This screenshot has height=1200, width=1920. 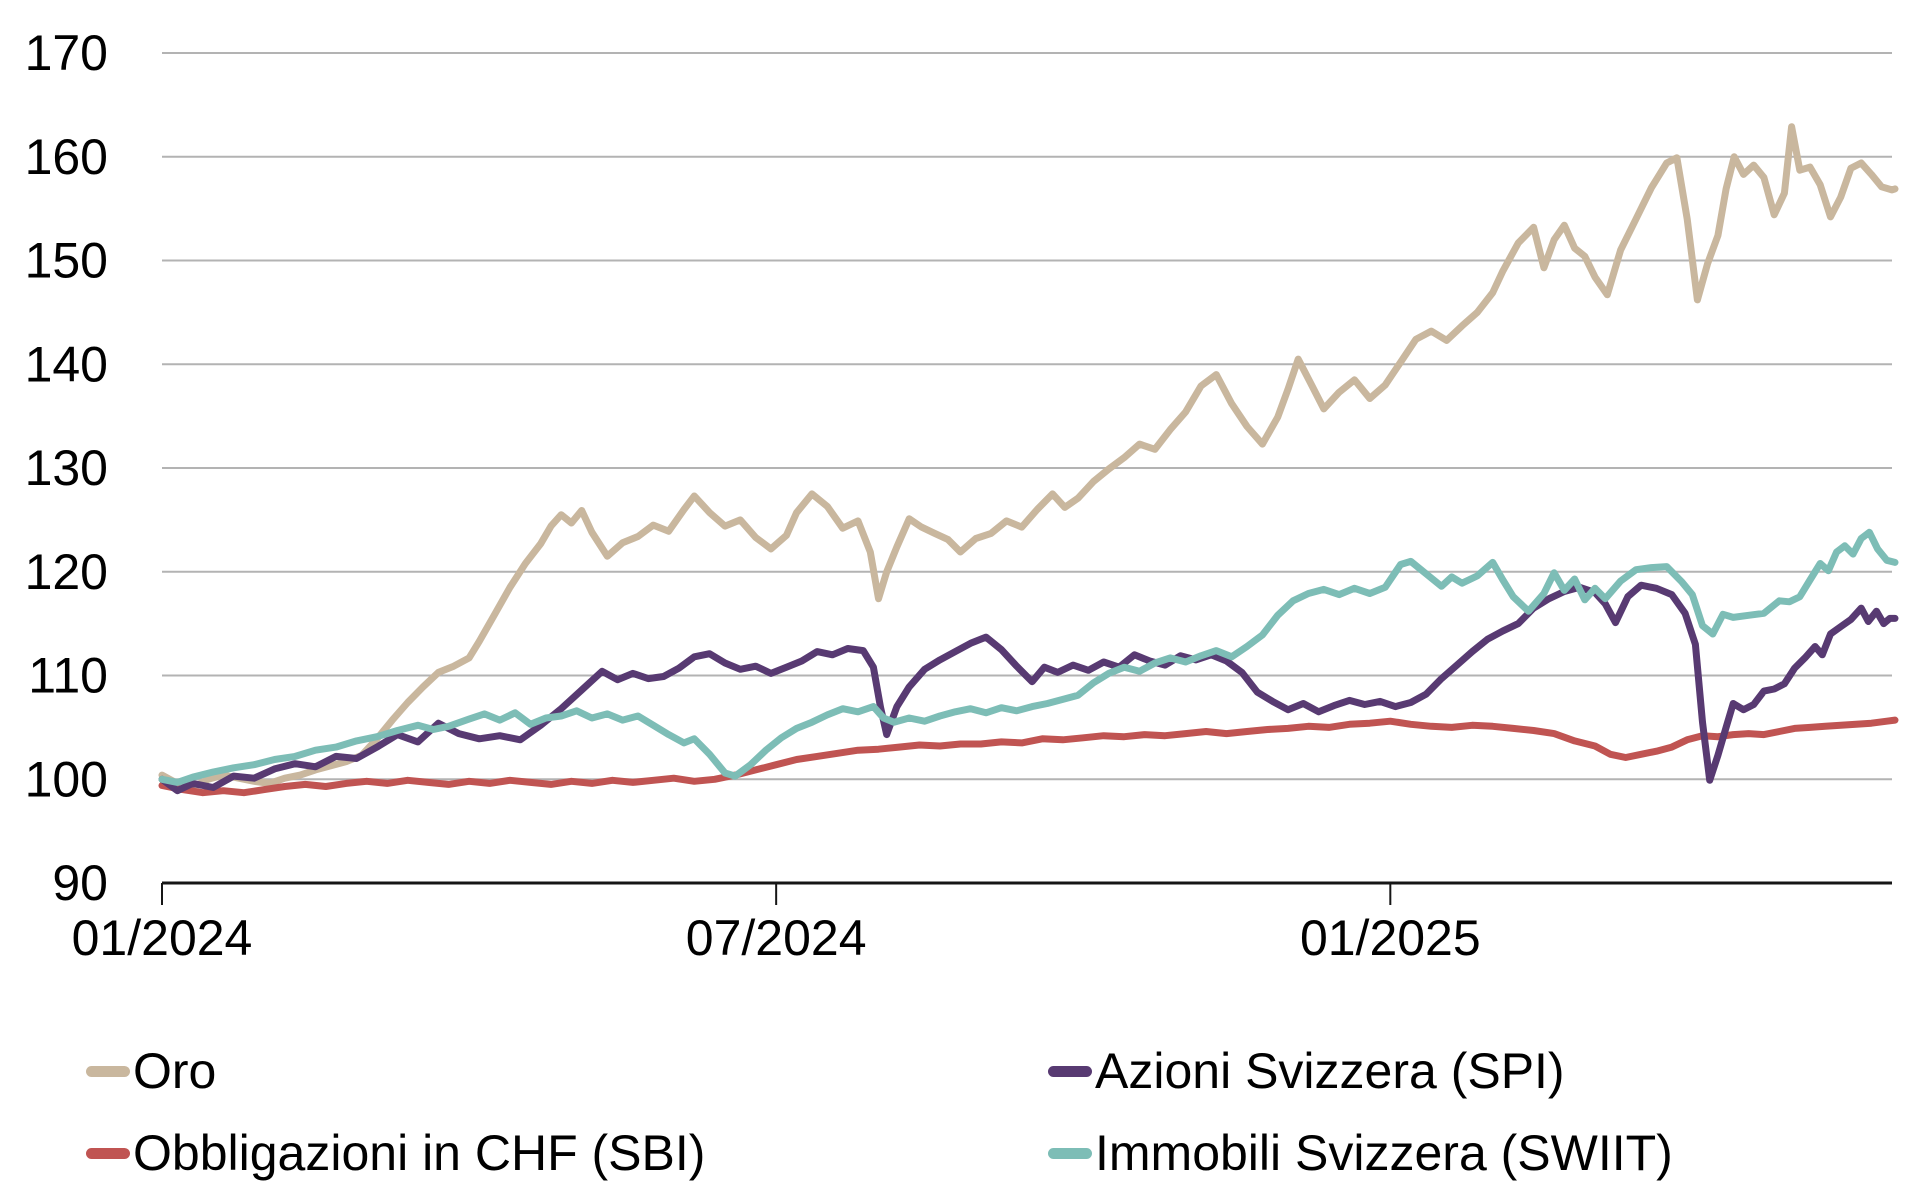 What do you see at coordinates (66, 779) in the screenshot?
I see `y-axis-tick-label-100: 100` at bounding box center [66, 779].